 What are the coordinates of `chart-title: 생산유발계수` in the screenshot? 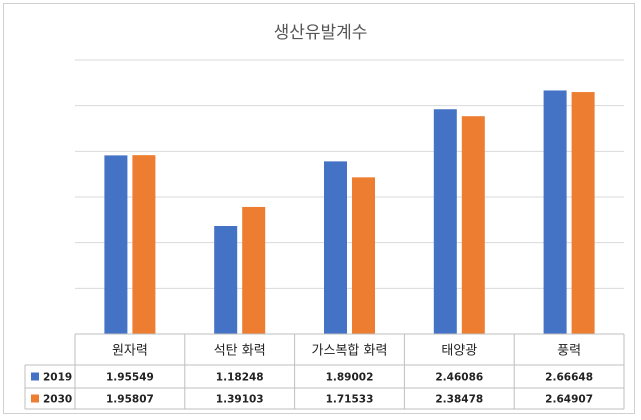 It's located at (320, 33).